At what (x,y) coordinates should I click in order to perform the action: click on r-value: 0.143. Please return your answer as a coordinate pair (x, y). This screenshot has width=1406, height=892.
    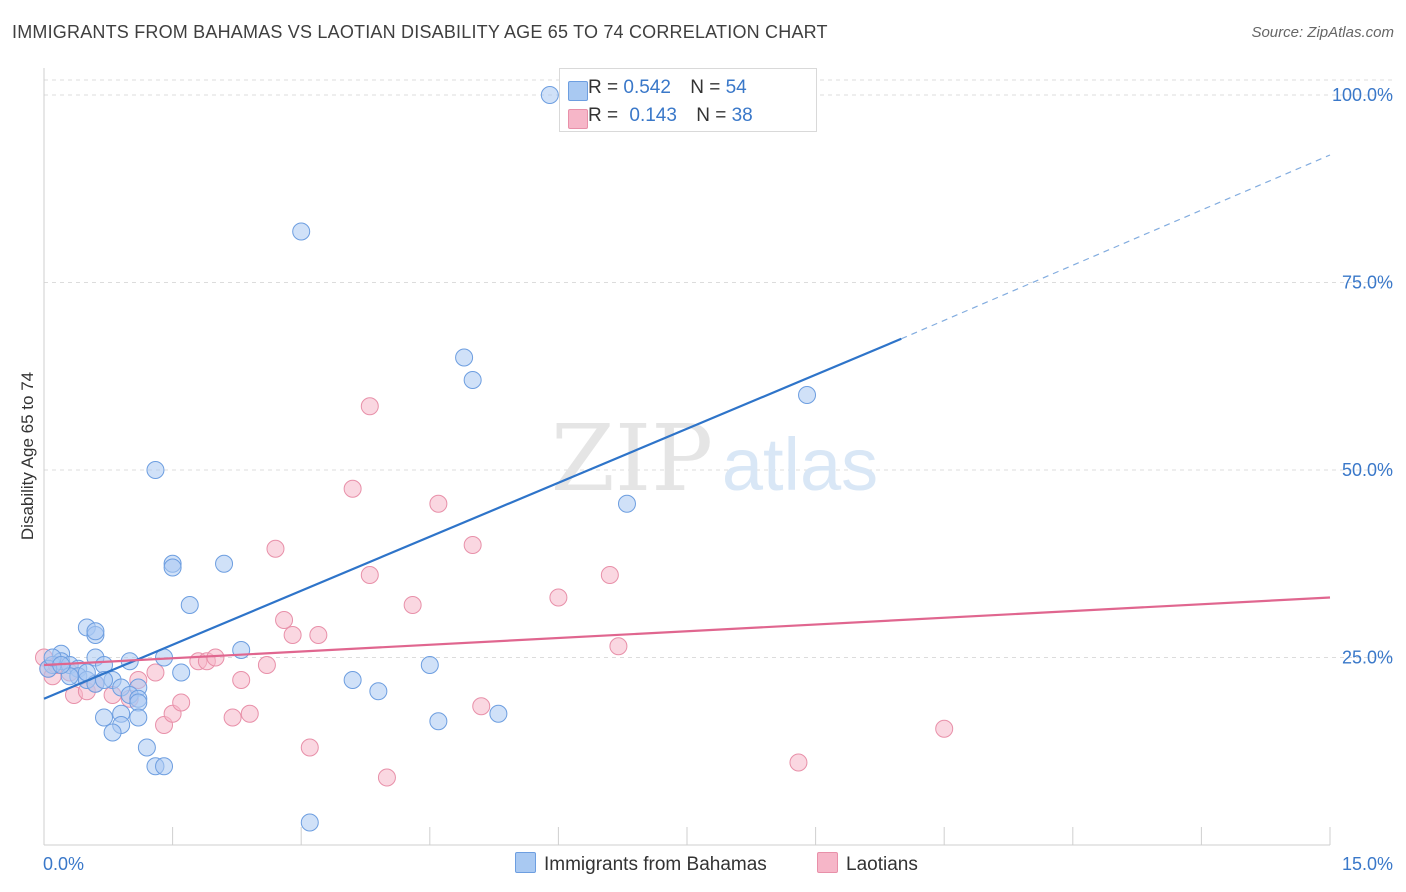
    Looking at the image, I should click on (653, 115).